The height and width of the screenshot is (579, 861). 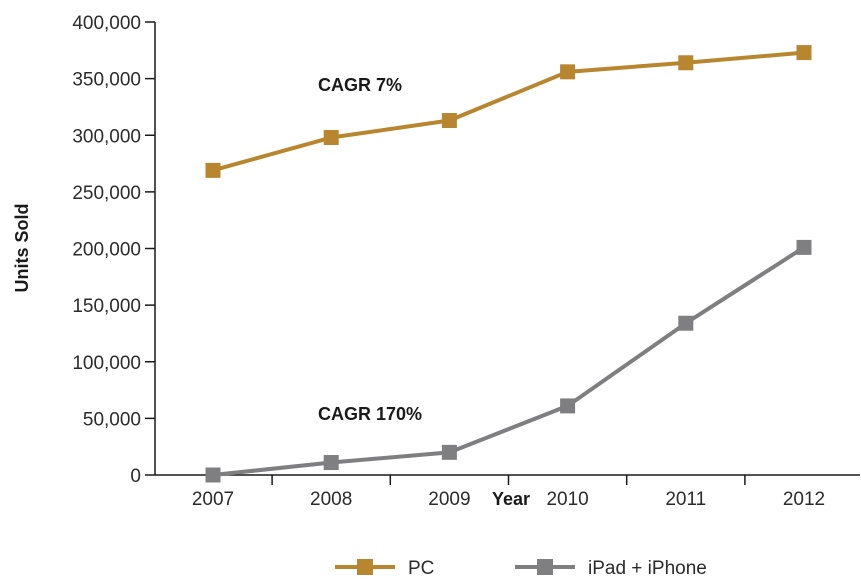 What do you see at coordinates (804, 499) in the screenshot?
I see `x-tick-label: 2012` at bounding box center [804, 499].